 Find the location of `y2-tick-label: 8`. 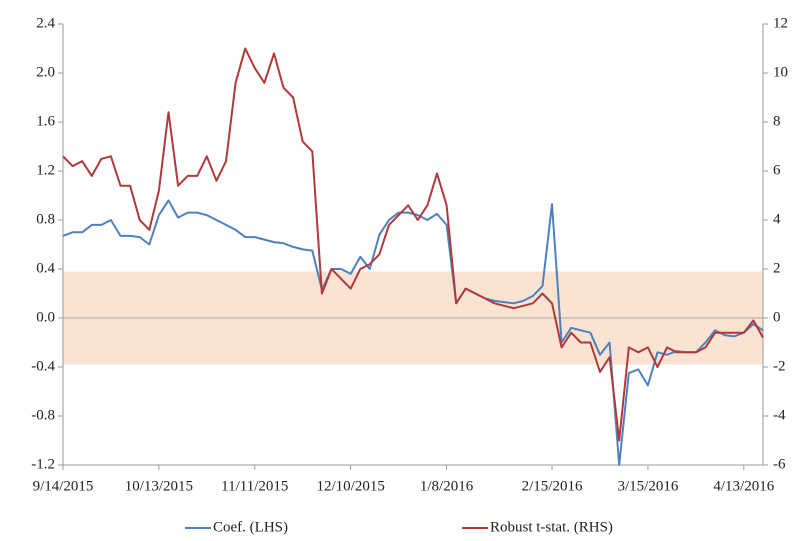

y2-tick-label: 8 is located at coordinates (777, 121).